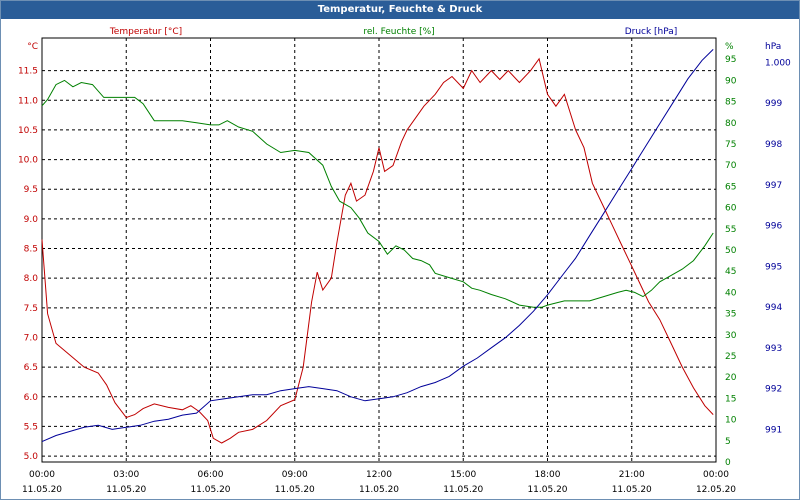 This screenshot has width=800, height=500. Describe the element at coordinates (31, 250) in the screenshot. I see `left-axis-tick-label: 8.5` at that location.